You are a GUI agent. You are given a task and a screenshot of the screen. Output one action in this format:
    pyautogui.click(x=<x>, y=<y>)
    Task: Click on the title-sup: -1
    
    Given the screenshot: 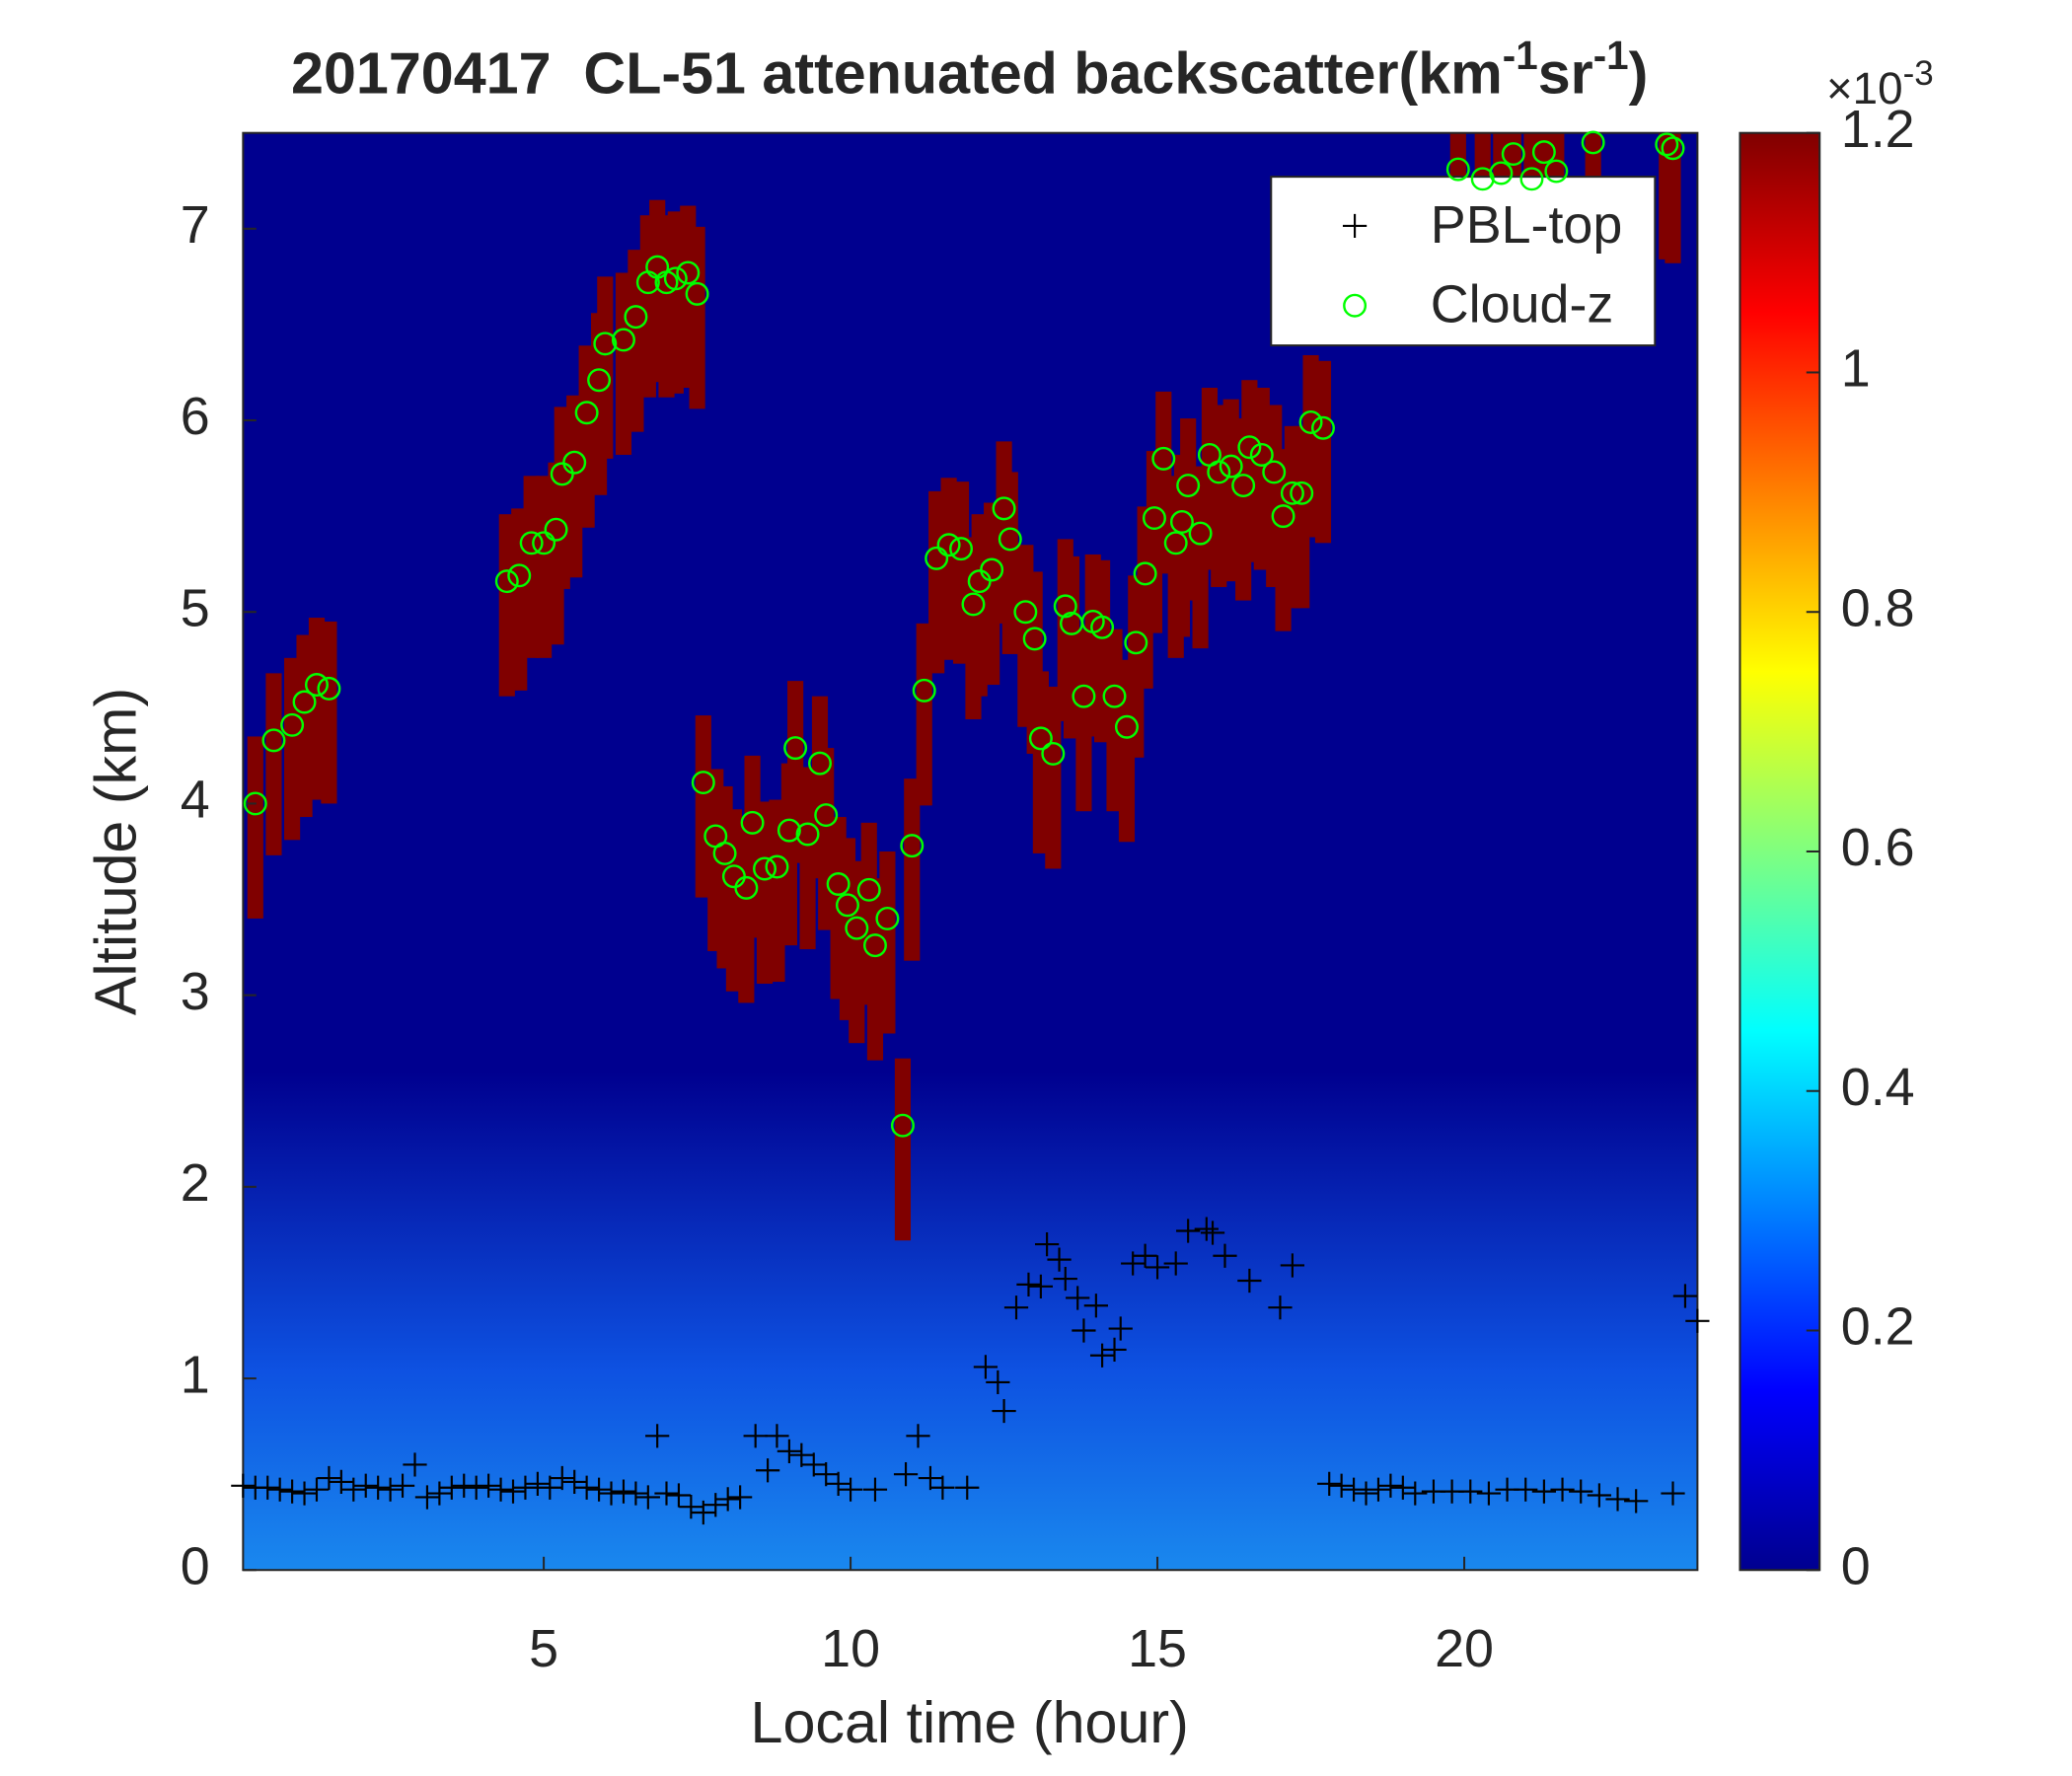 What is the action you would take?
    pyautogui.click(x=1521, y=56)
    